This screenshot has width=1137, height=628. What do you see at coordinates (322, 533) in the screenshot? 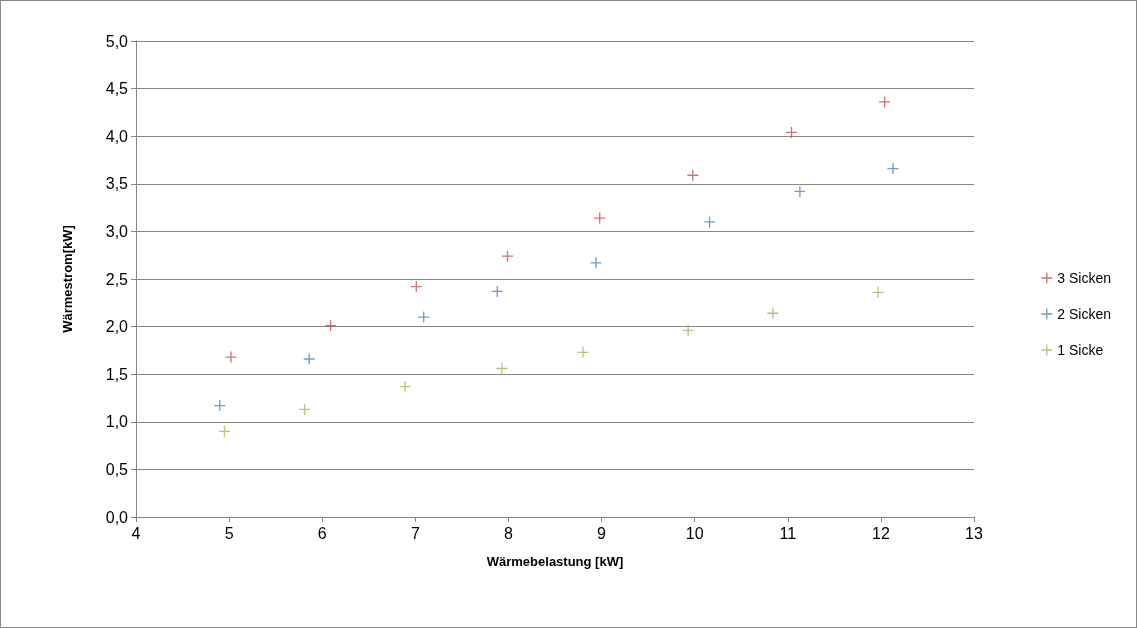
I see `x-tick-label: 6` at bounding box center [322, 533].